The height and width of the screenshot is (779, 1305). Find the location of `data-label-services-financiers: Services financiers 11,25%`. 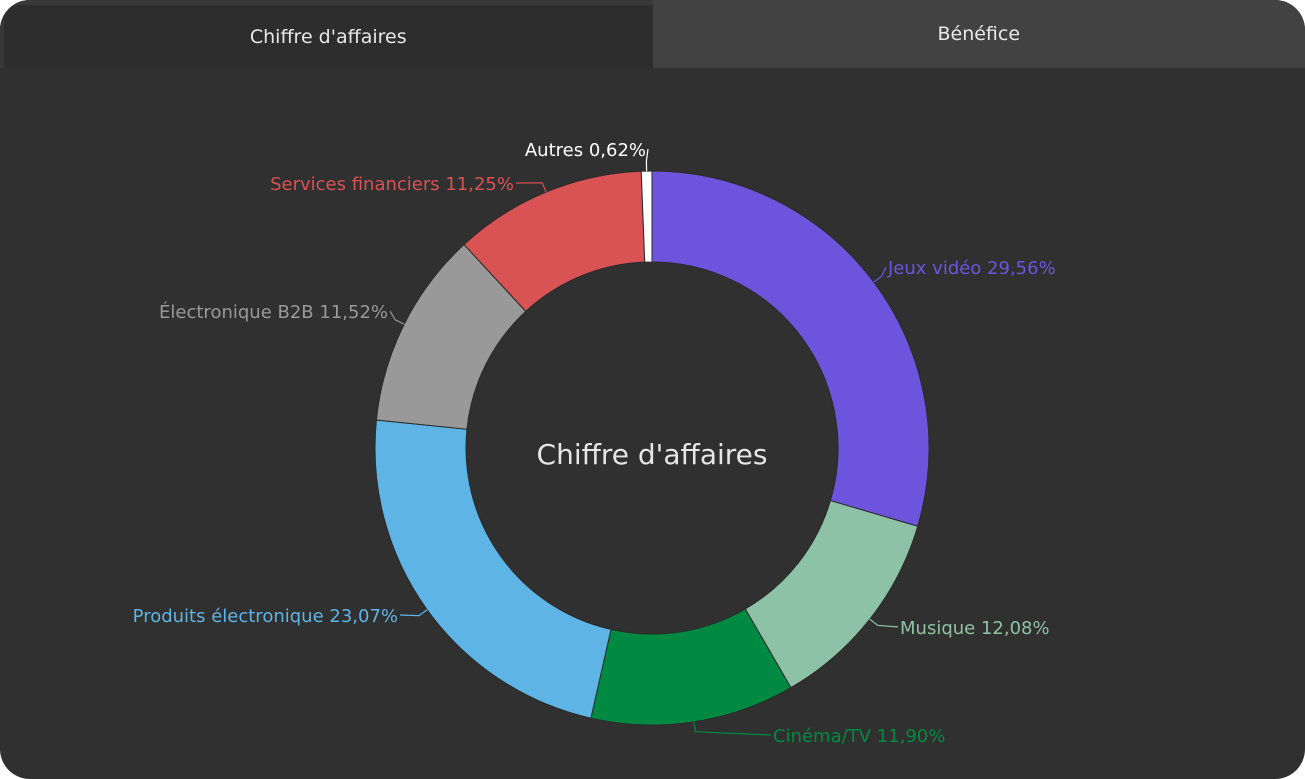

data-label-services-financiers: Services financiers 11,25% is located at coordinates (392, 184).